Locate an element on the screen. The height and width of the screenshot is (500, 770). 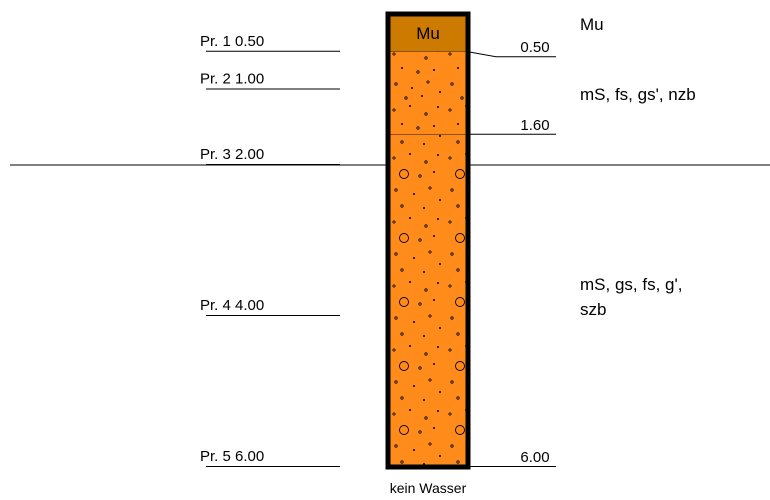
layer-boundary-markers: 0.50 1.60 6.00 is located at coordinates (511, 253).